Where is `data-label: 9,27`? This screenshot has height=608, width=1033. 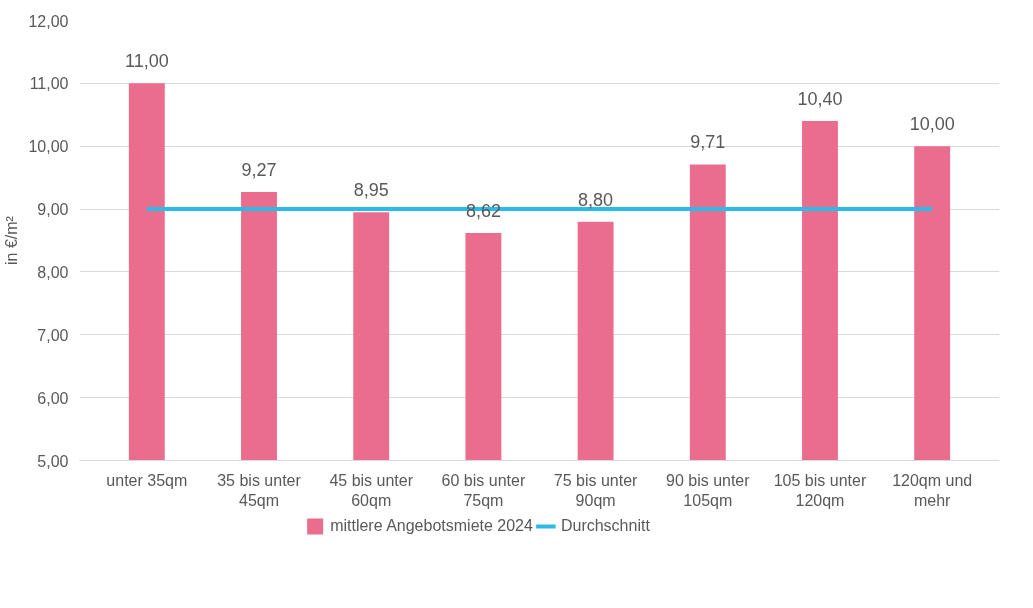 data-label: 9,27 is located at coordinates (259, 170).